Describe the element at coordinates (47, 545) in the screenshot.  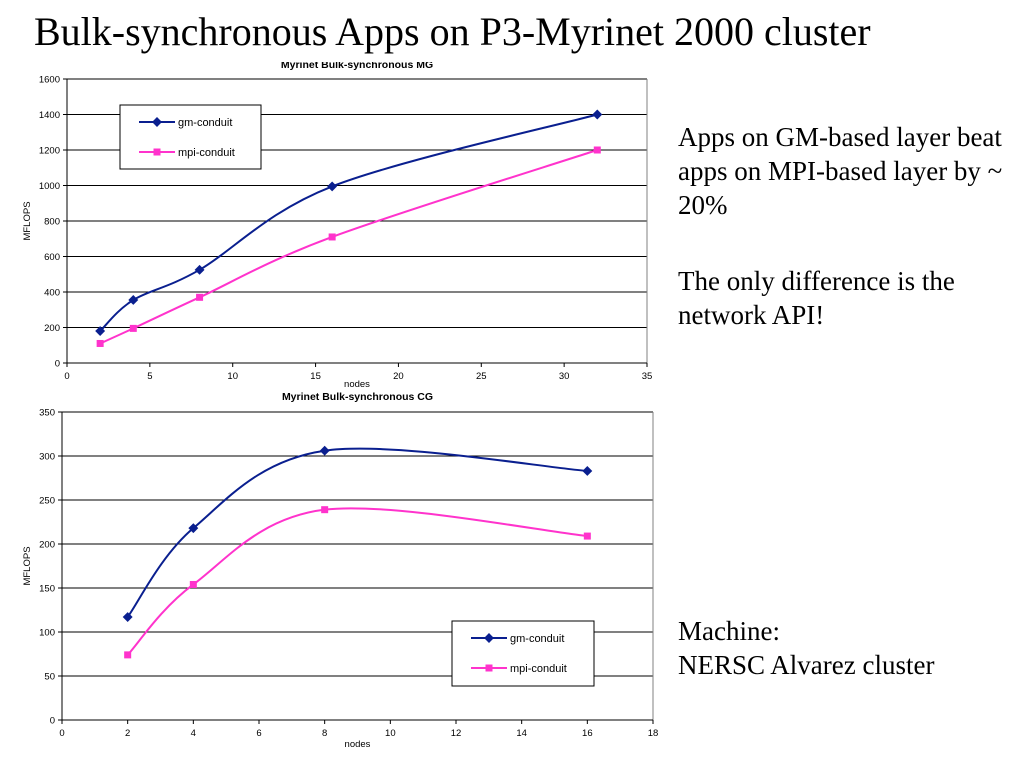
I see `cg-y-tick-label: 200` at that location.